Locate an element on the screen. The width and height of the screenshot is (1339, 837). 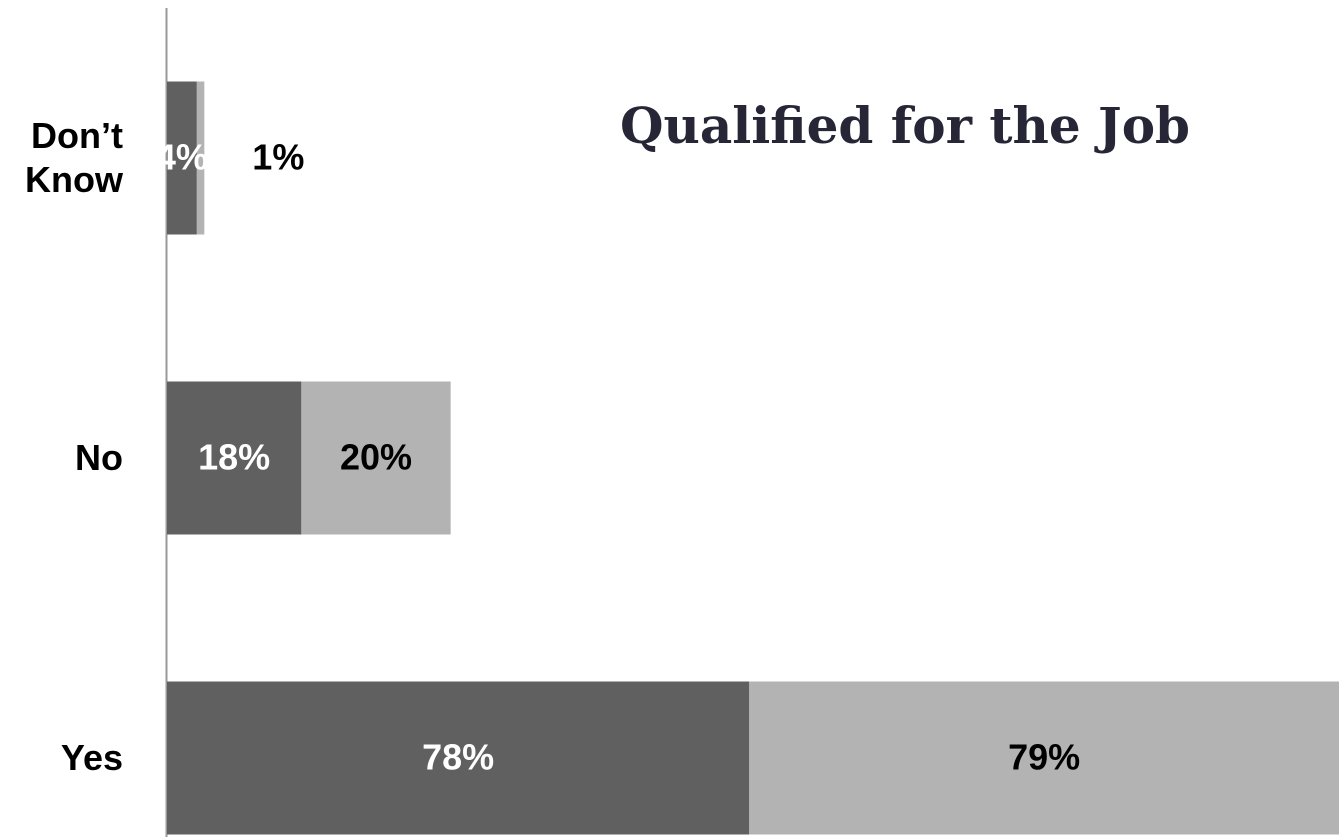
value-label: 1% is located at coordinates (278, 157).